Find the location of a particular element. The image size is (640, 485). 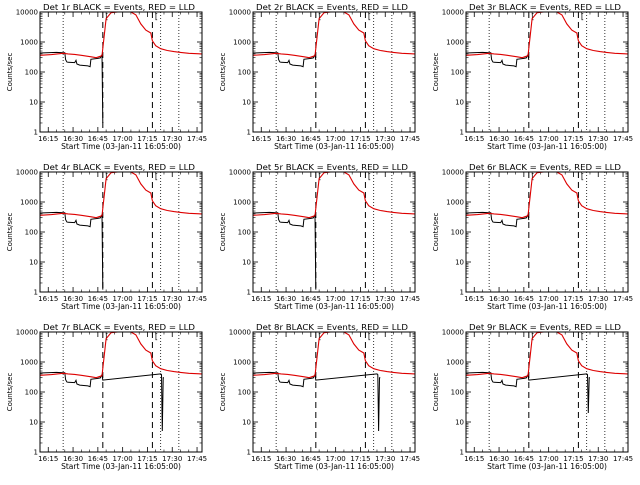

panel-title: Det 8r BLACK = Events, RED = LLD is located at coordinates (332, 327).